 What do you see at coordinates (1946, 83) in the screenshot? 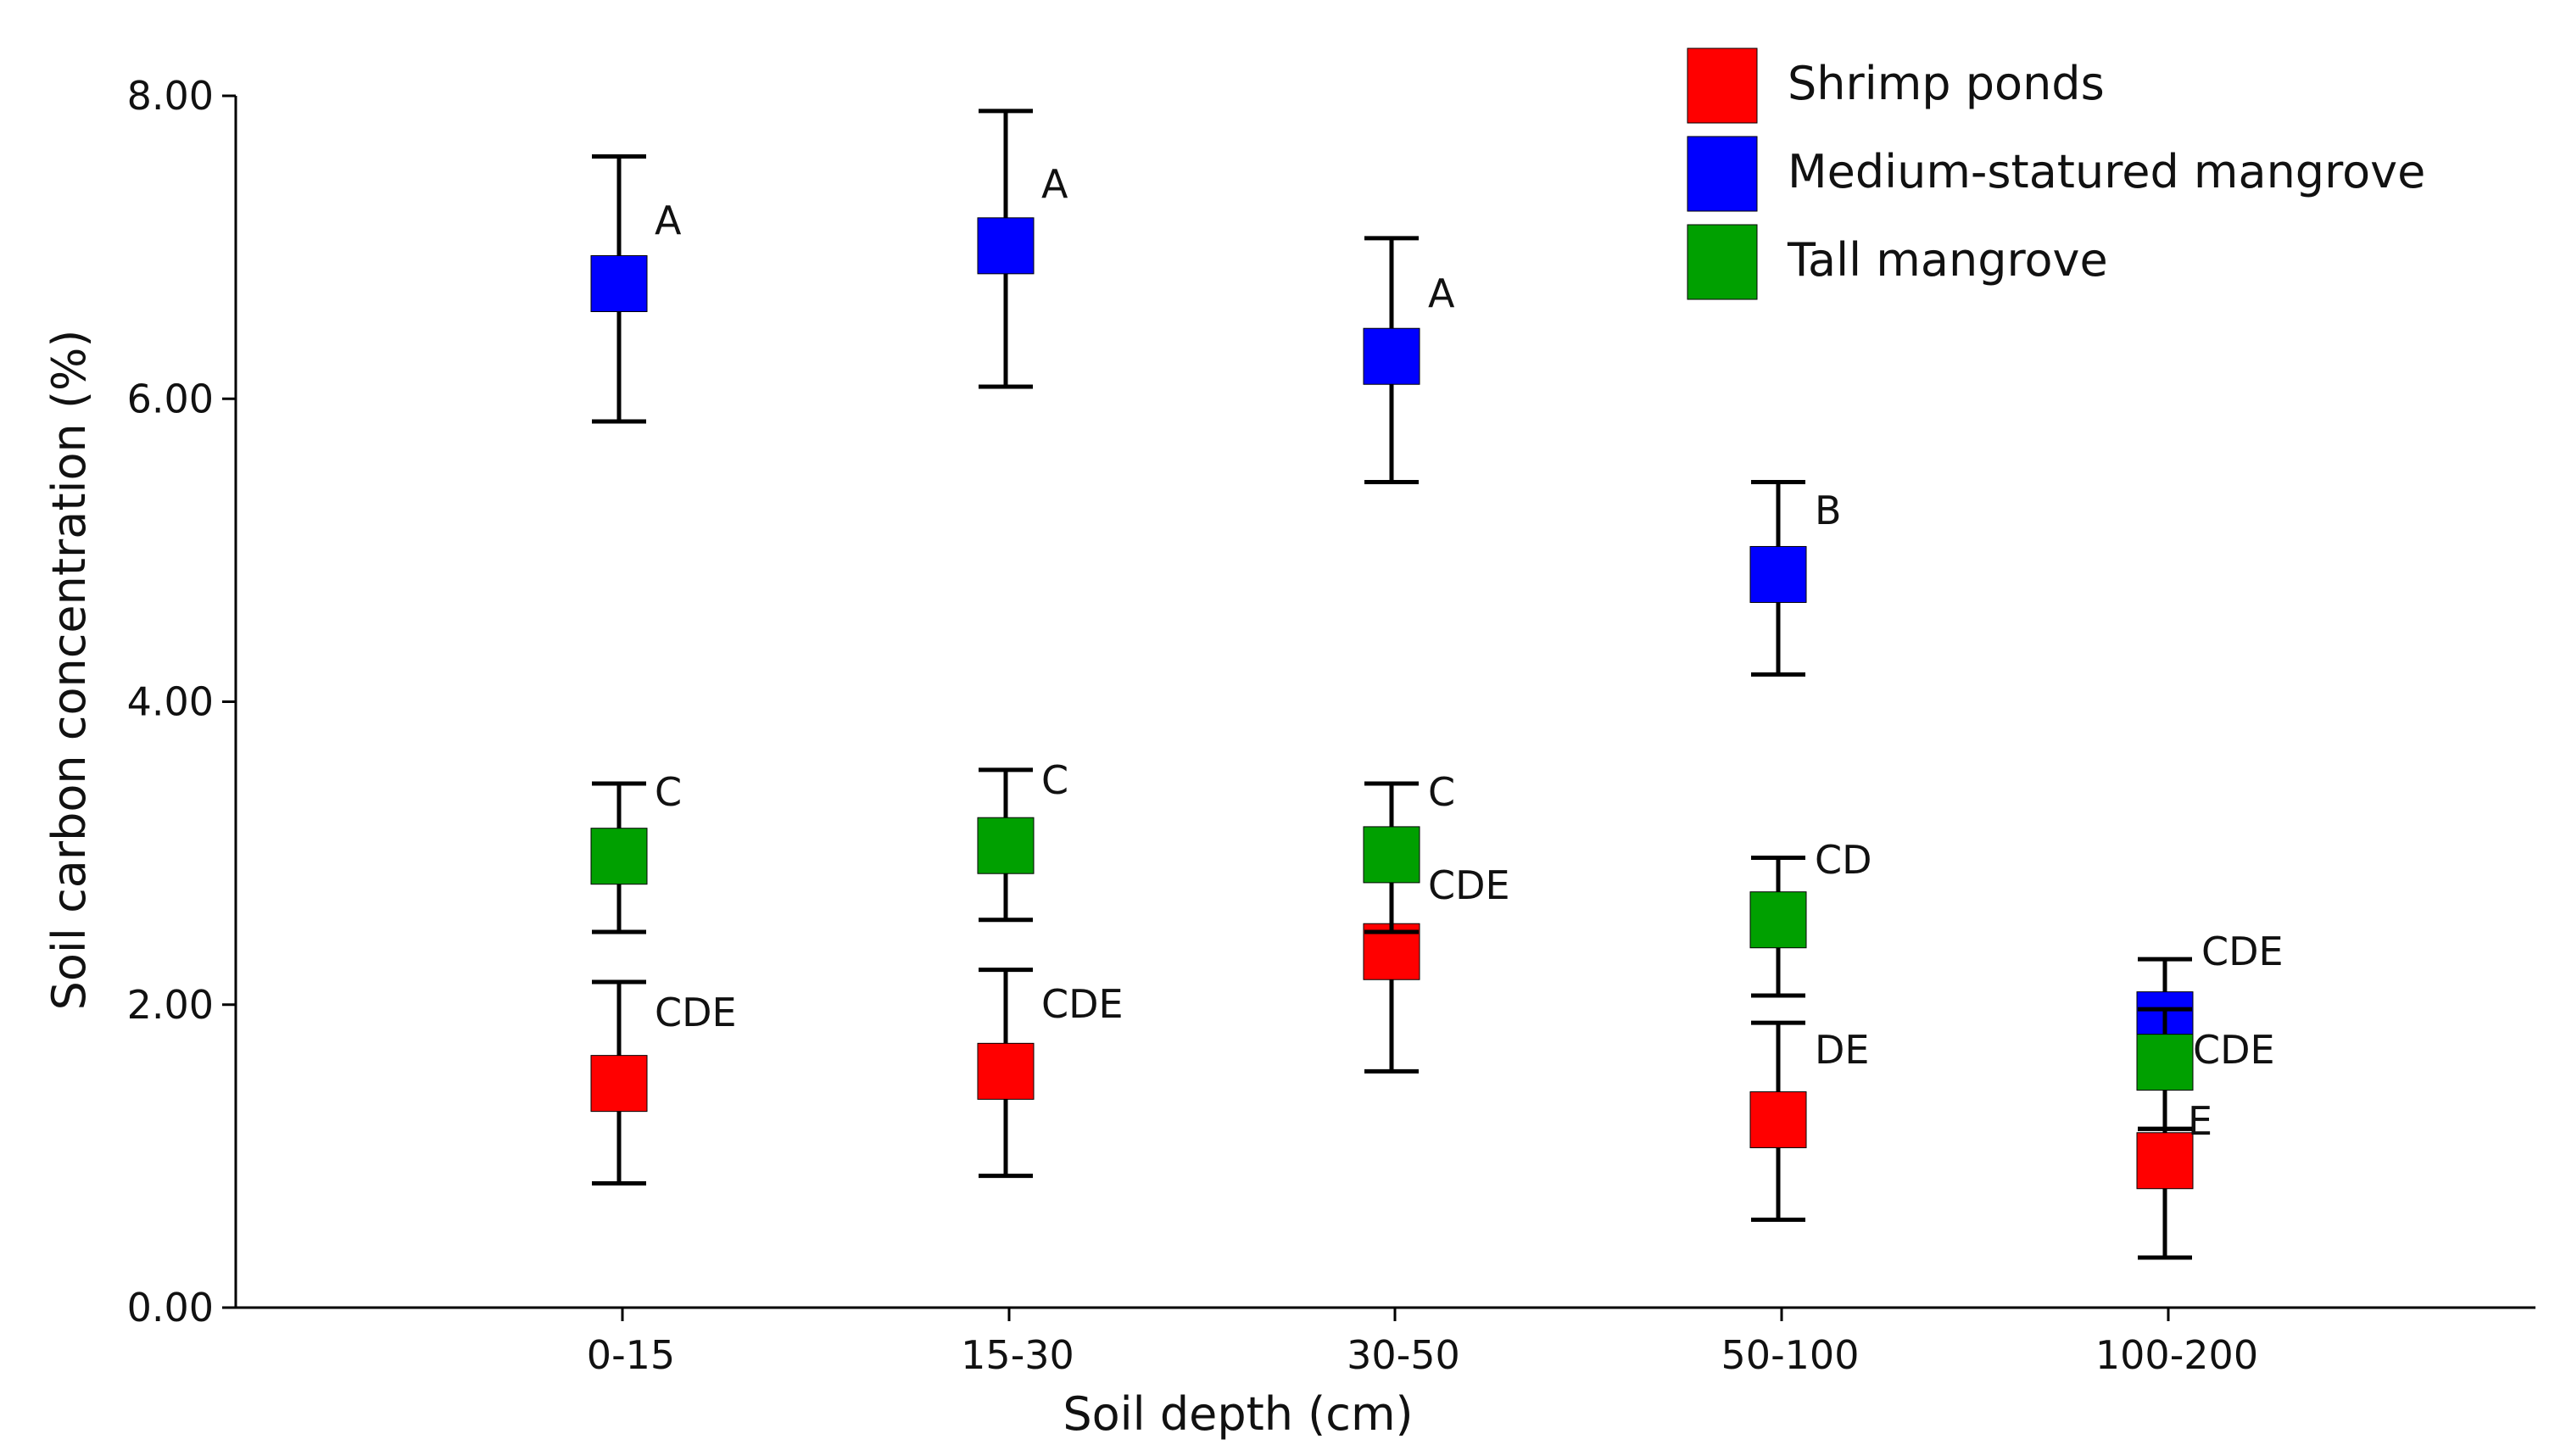
I see `legend-label: Shrimp ponds` at bounding box center [1946, 83].